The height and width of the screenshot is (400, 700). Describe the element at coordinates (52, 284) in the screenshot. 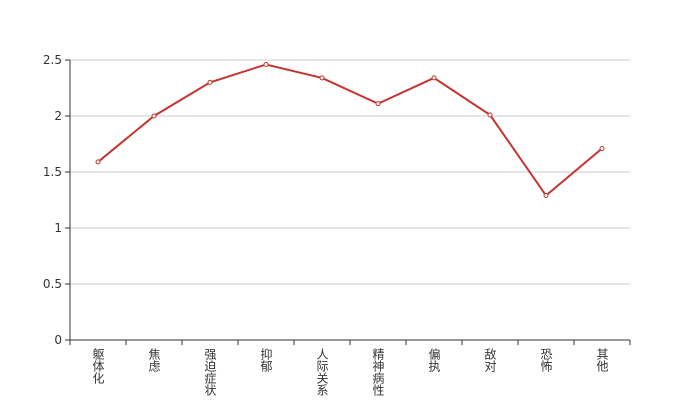

I see `y-tick-label: 0.5` at that location.